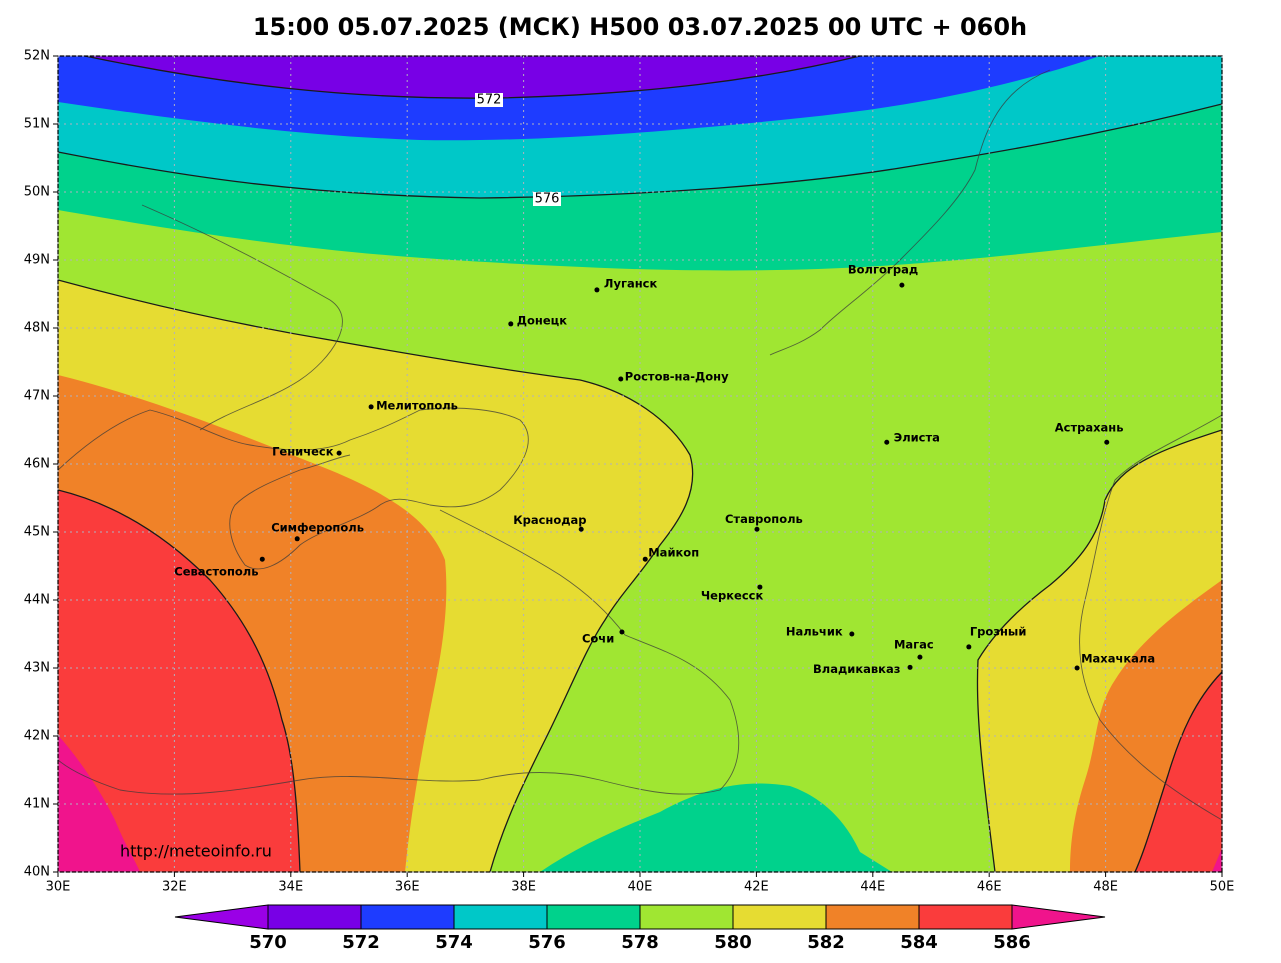 This screenshot has height=963, width=1281. I want to click on city-label: Севастополь, so click(216, 572).